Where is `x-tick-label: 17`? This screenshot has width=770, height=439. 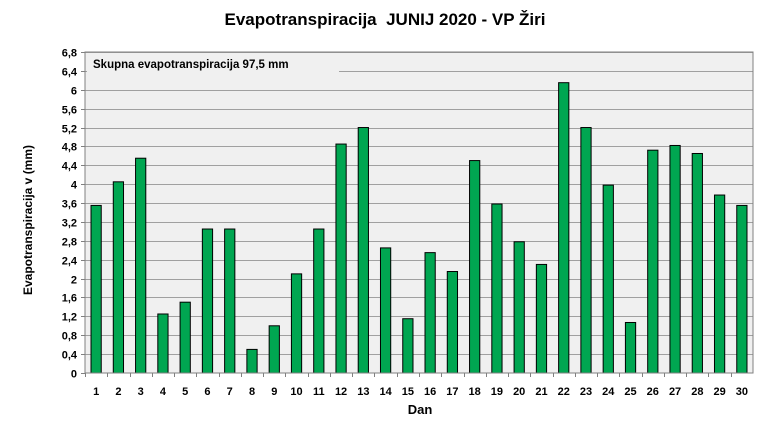
x-tick-label: 17 is located at coordinates (452, 392).